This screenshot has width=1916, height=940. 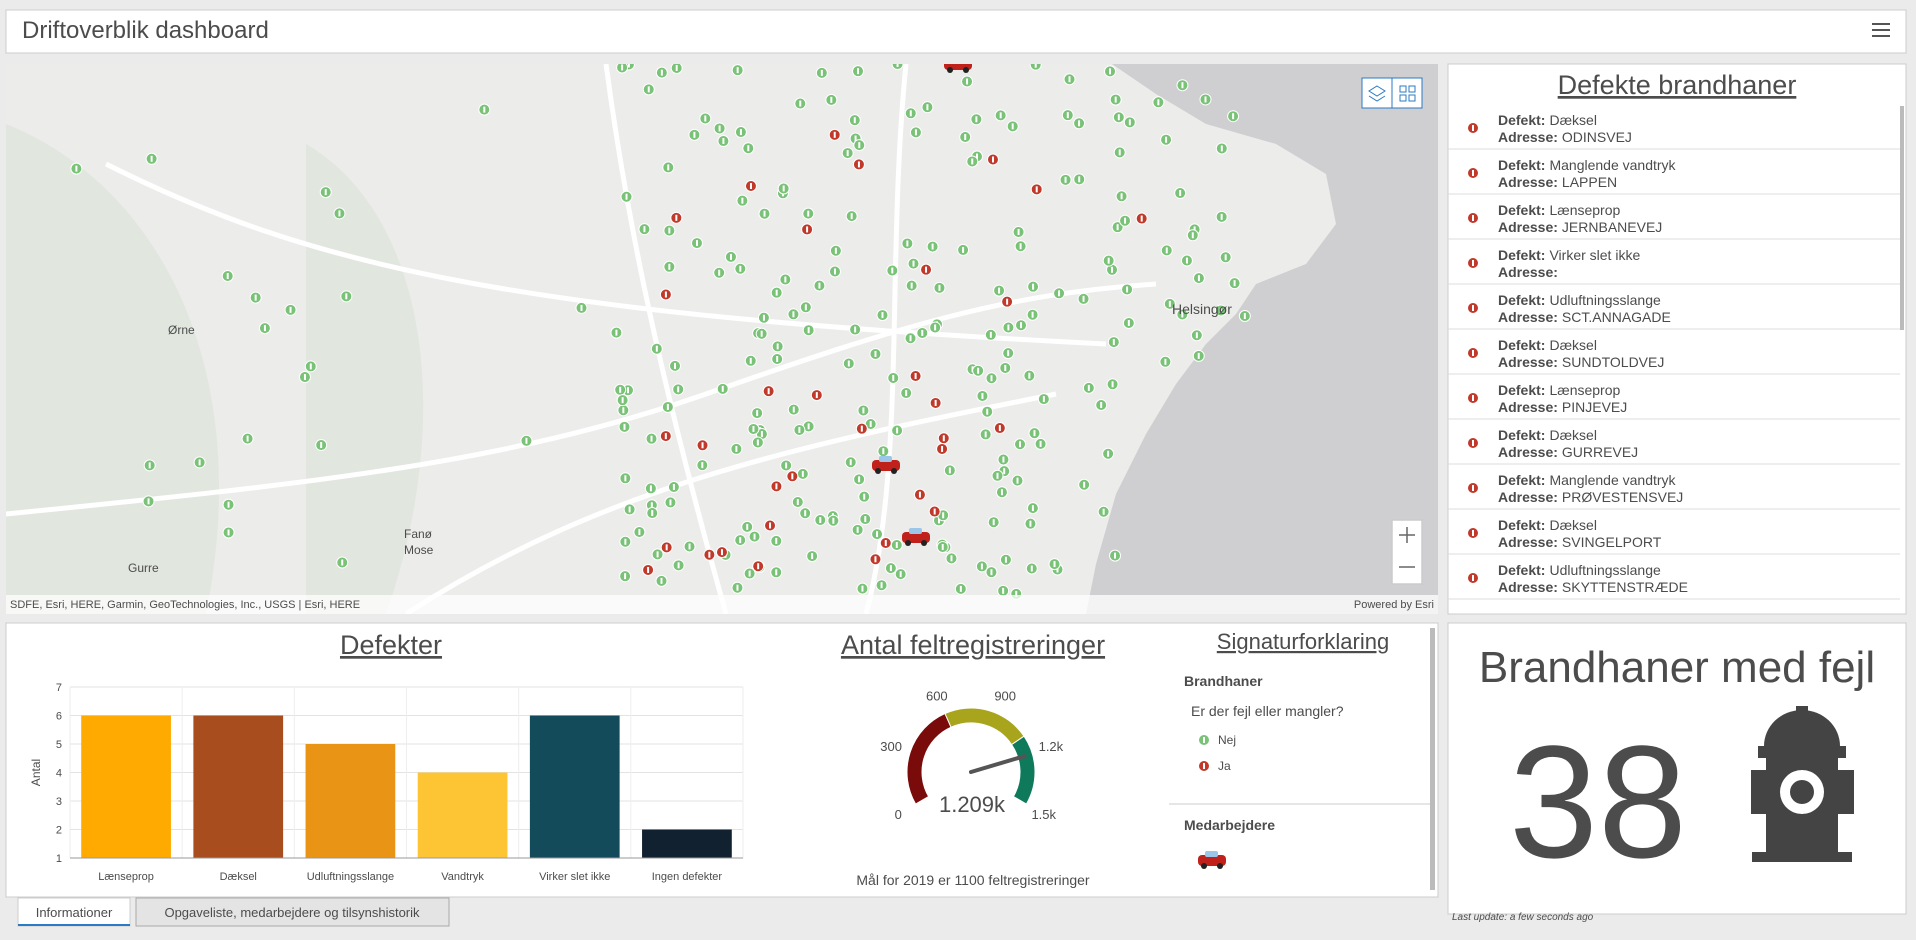 What do you see at coordinates (1407, 552) in the screenshot?
I see `zoom-controls` at bounding box center [1407, 552].